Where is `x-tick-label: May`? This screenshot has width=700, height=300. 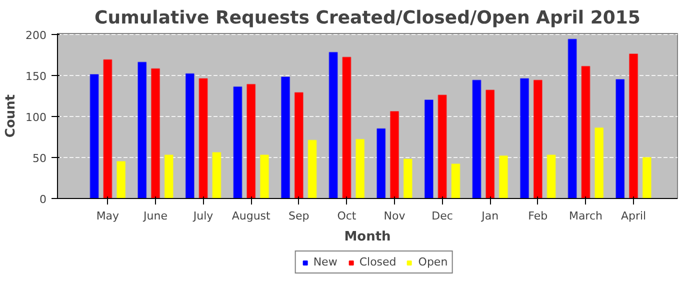
x-tick-label: May is located at coordinates (108, 216).